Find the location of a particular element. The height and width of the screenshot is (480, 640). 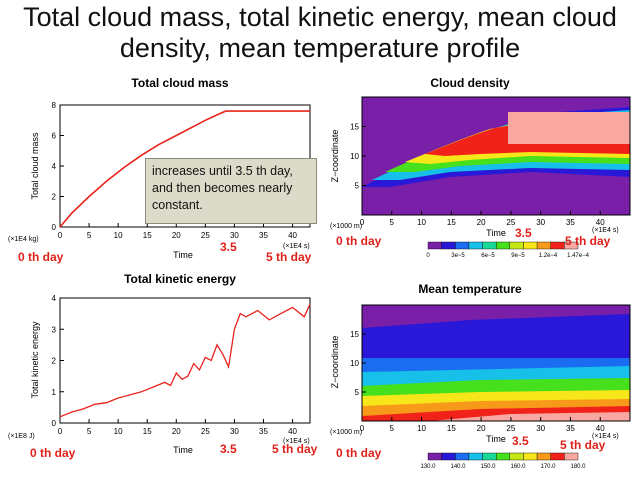

label-day5-bottom-left: 5 th day is located at coordinates (295, 449).